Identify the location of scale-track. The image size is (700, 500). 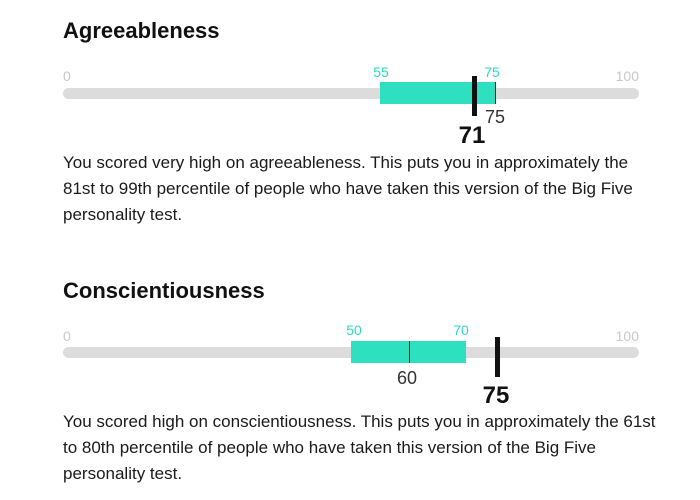
(351, 93).